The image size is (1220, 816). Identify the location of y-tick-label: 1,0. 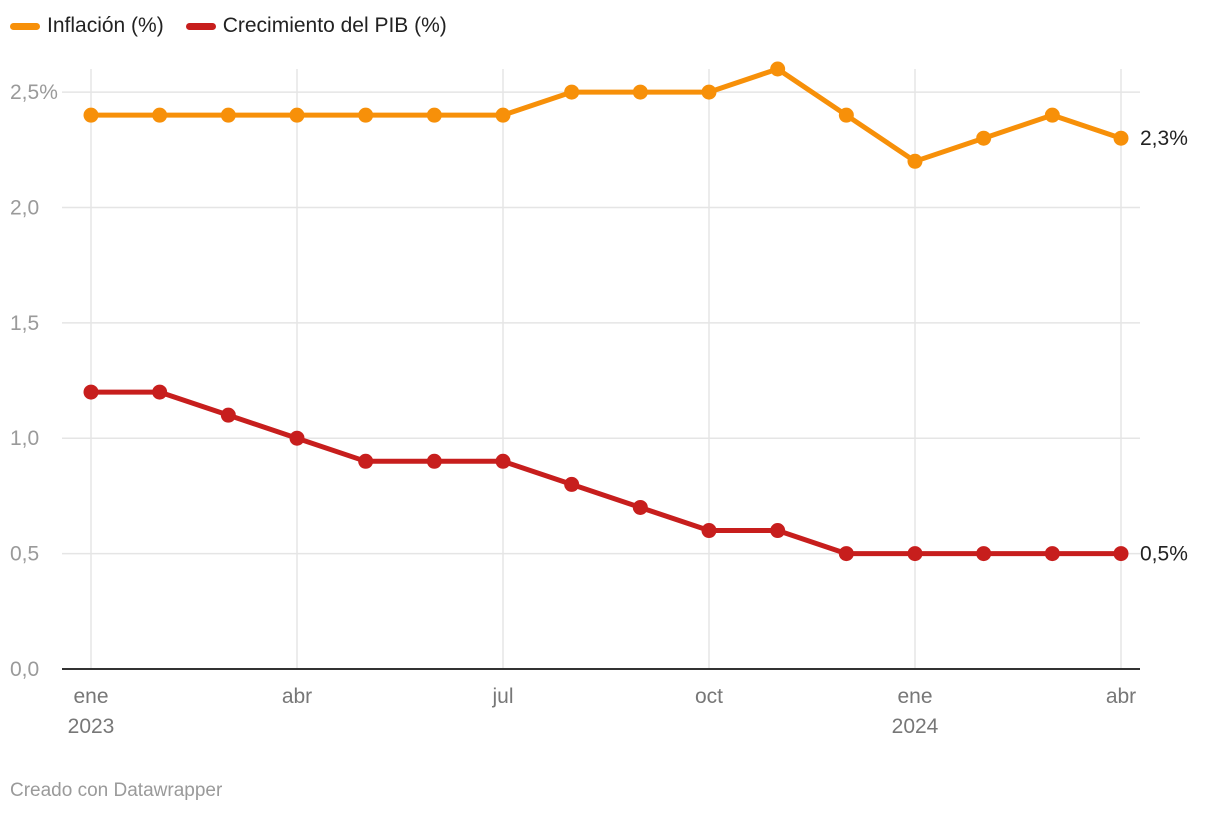
(24, 438).